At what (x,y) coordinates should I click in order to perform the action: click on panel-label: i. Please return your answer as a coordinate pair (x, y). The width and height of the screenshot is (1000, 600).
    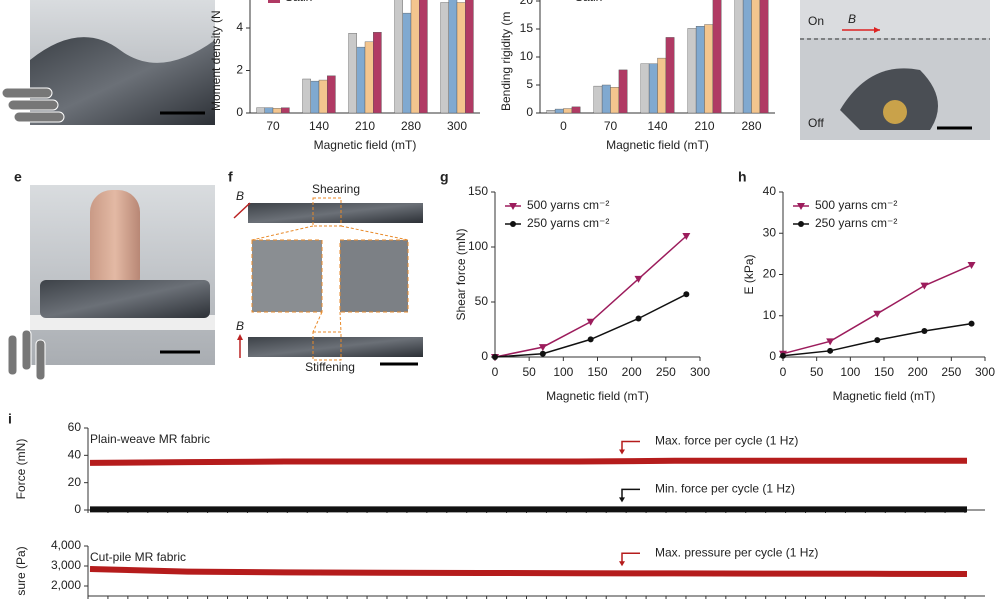
    Looking at the image, I should click on (10, 419).